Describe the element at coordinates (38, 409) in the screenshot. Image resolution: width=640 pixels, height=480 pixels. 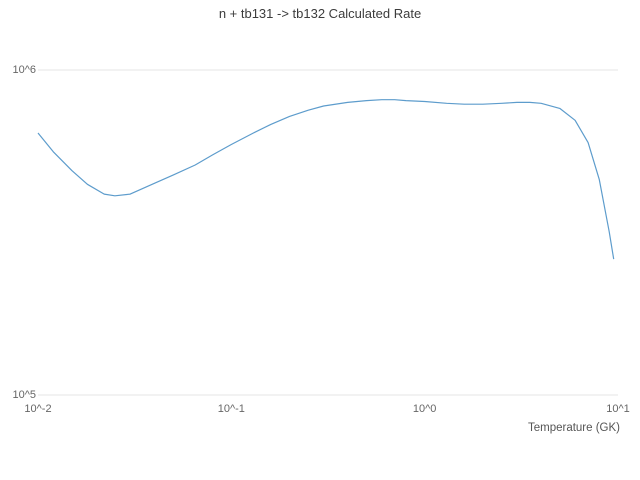
I see `x-tick-label: 10^-2` at that location.